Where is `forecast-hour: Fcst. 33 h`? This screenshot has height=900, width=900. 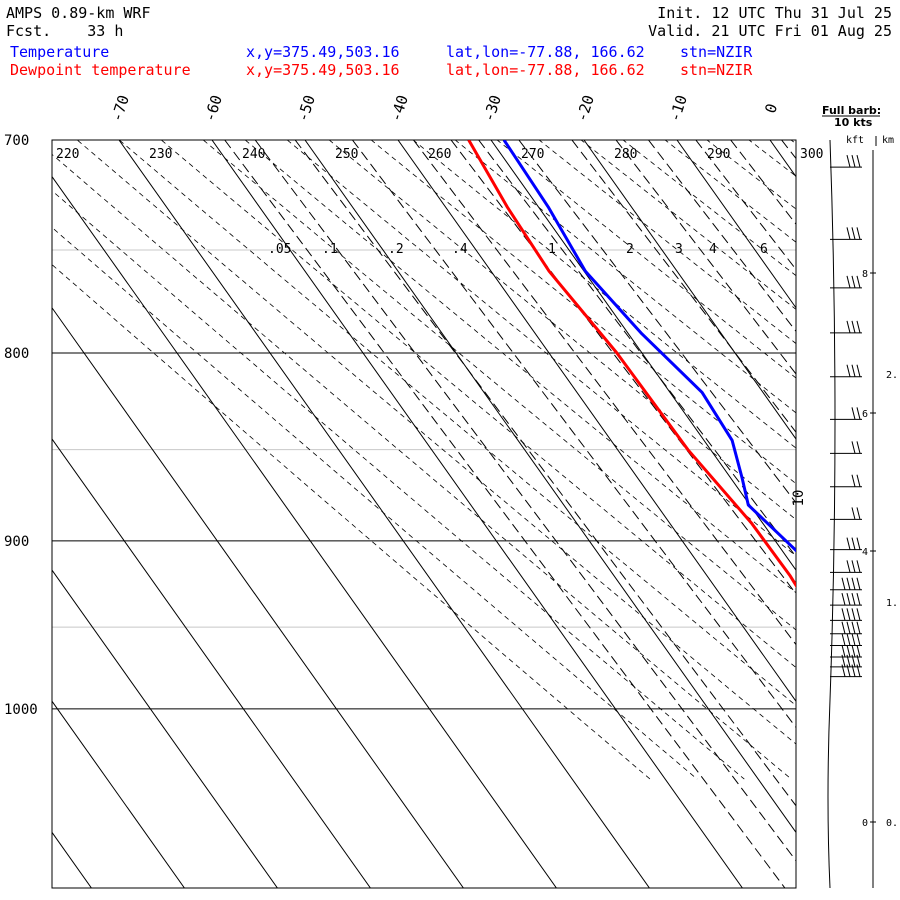
forecast-hour: Fcst. 33 h is located at coordinates (65, 31).